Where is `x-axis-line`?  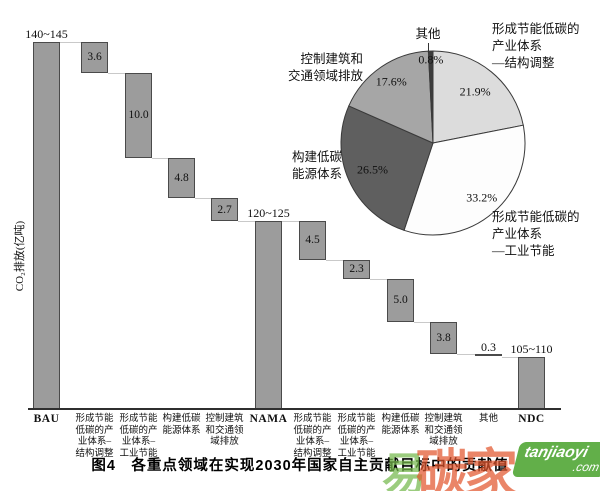 x-axis-line is located at coordinates (294, 409).